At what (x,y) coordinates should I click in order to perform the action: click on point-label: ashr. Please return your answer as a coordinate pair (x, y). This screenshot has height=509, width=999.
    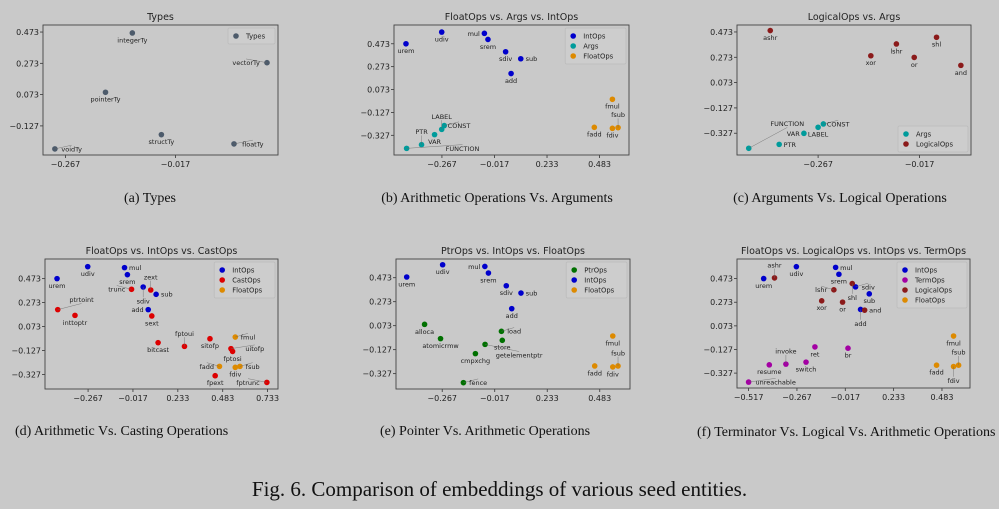
    Looking at the image, I should click on (774, 265).